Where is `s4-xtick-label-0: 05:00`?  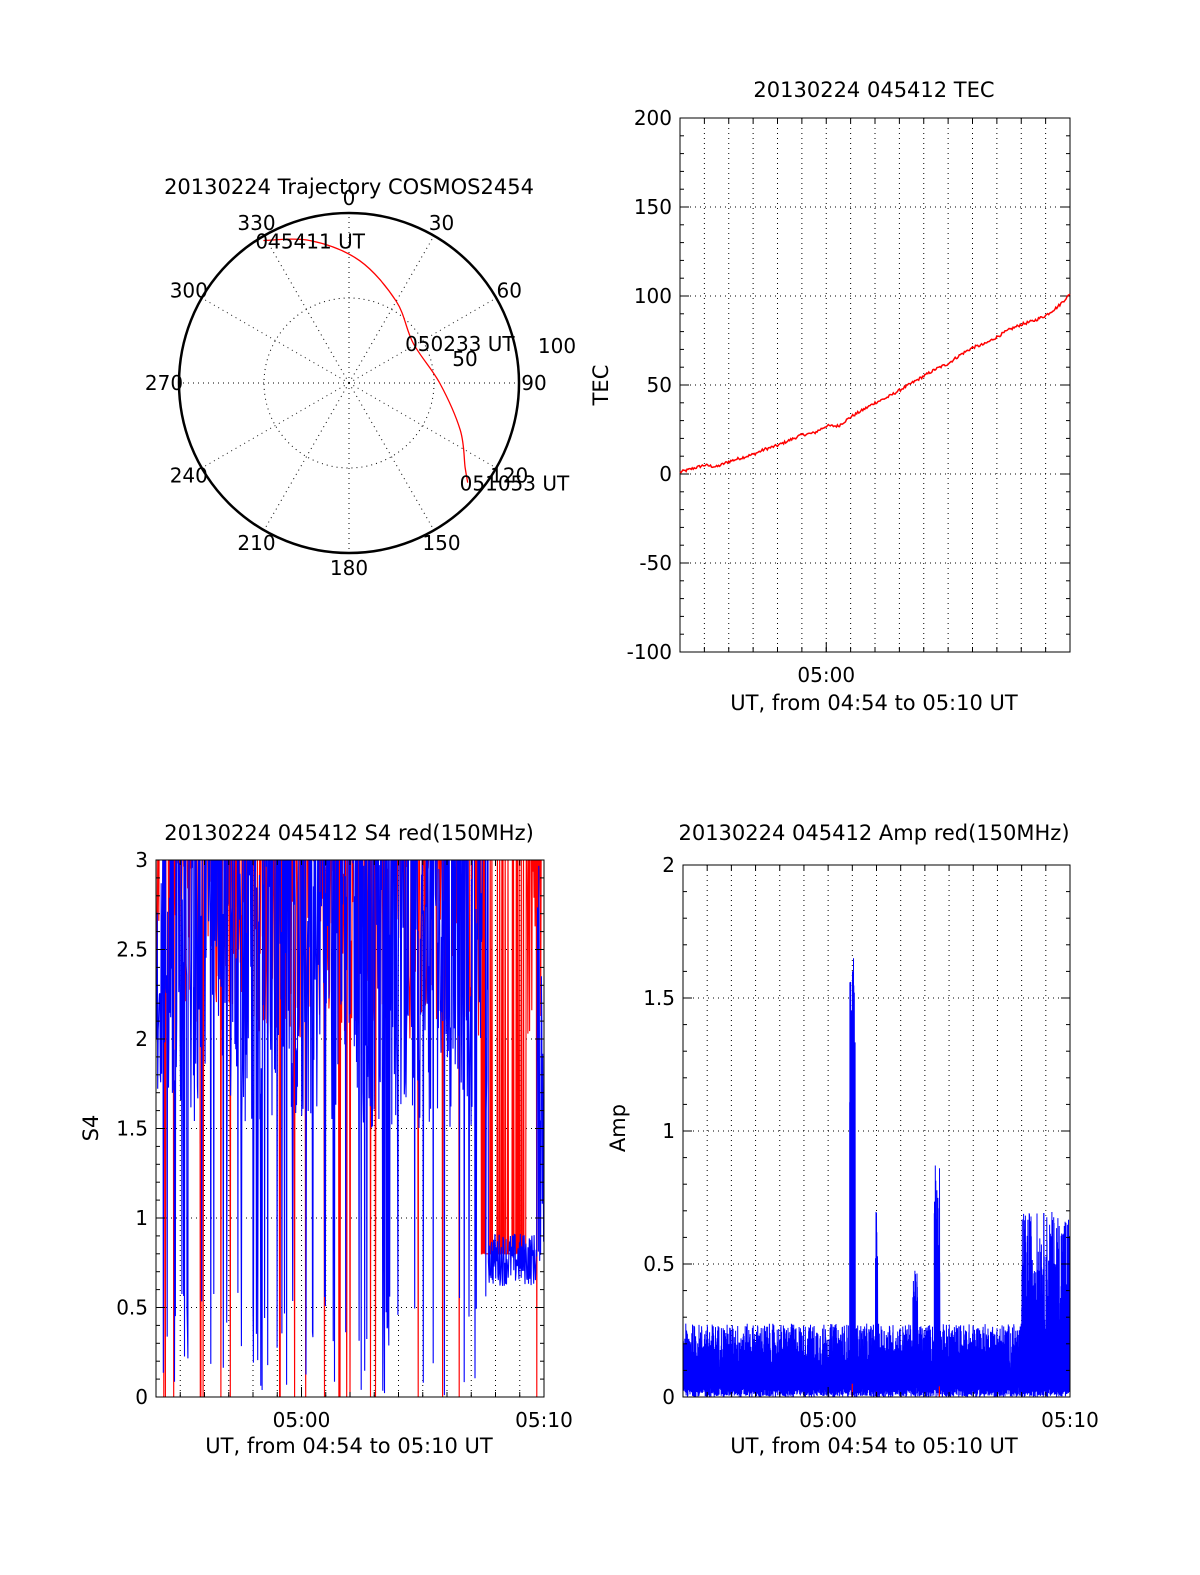 s4-xtick-label-0: 05:00 is located at coordinates (302, 1420).